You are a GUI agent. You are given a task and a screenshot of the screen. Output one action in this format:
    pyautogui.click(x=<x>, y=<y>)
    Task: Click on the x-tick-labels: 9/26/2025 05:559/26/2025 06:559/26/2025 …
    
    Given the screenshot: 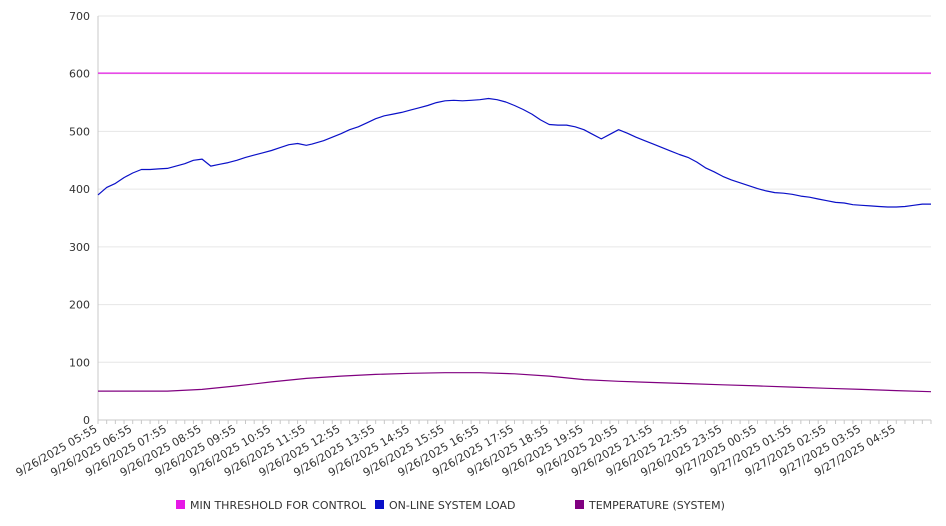 What is the action you would take?
    pyautogui.click(x=456, y=450)
    